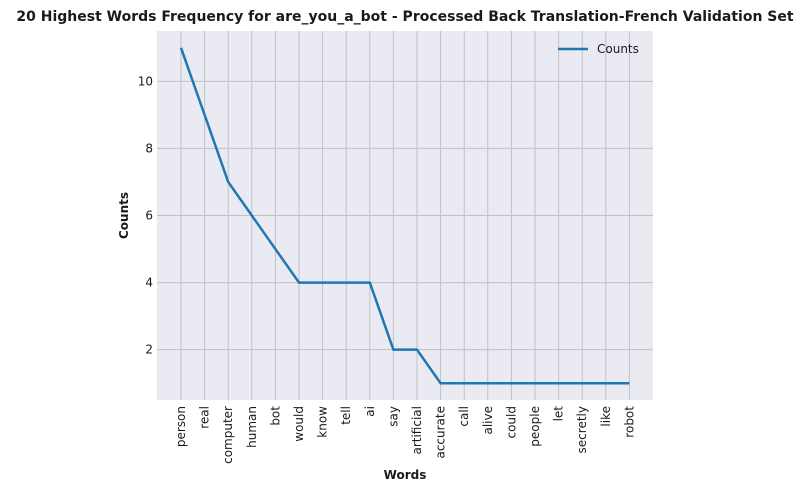 The height and width of the screenshot is (492, 810). What do you see at coordinates (582, 429) in the screenshot?
I see `x-tick-label: secretly` at bounding box center [582, 429].